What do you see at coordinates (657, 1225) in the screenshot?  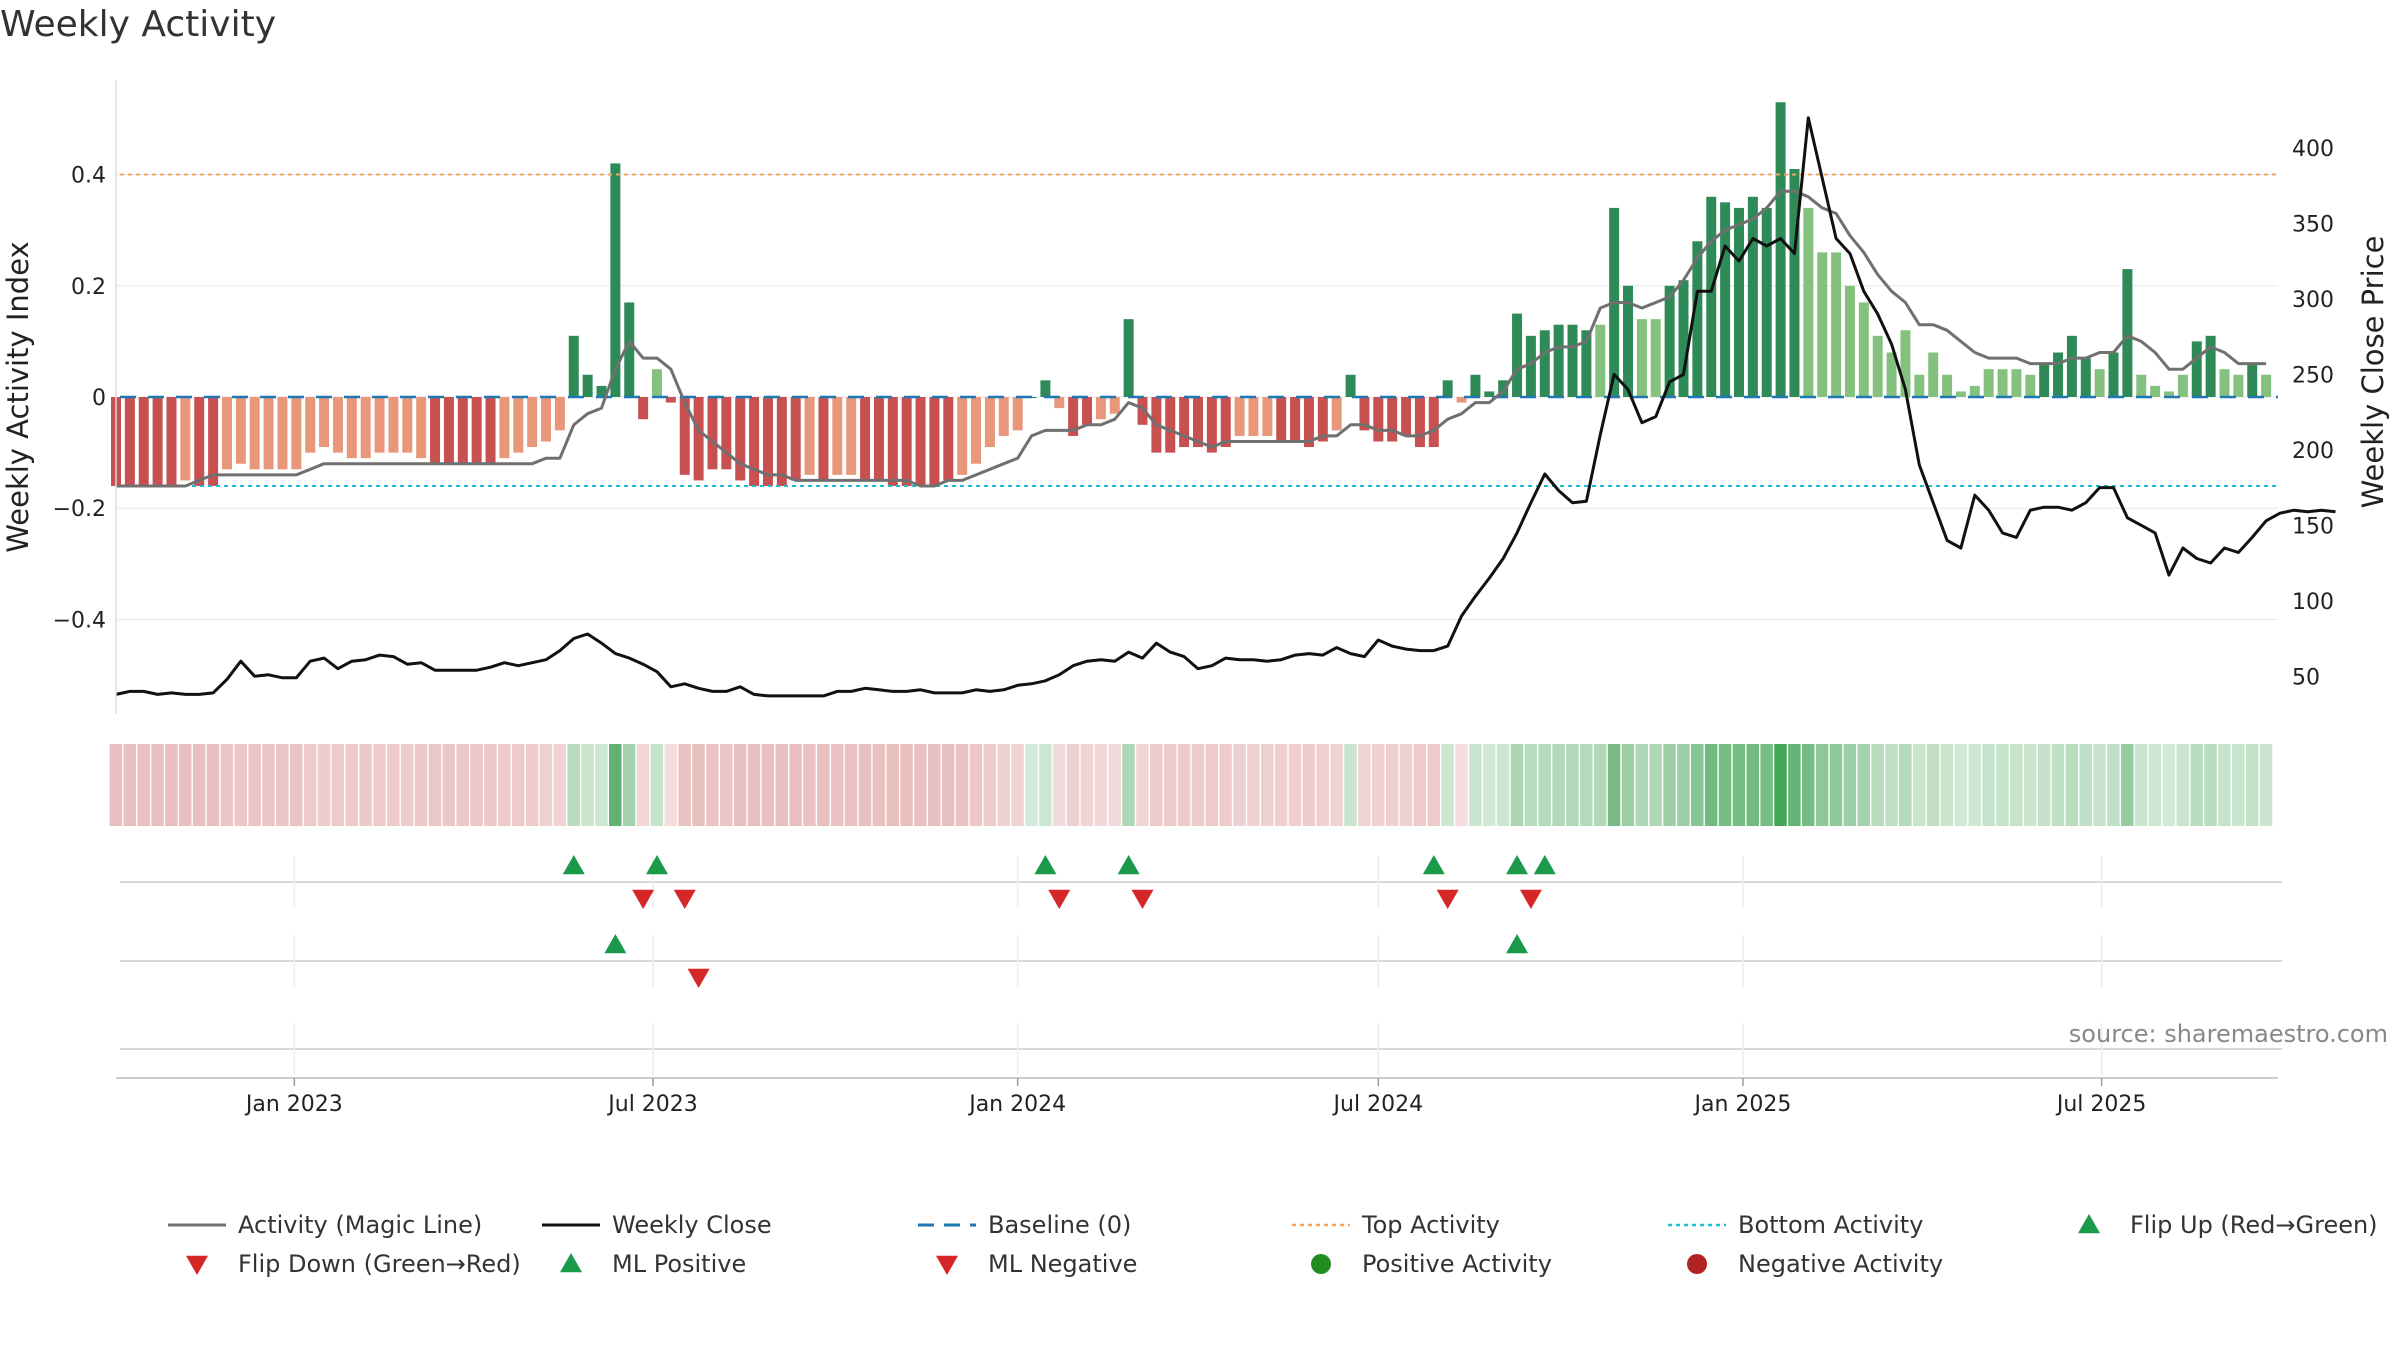 I see `legend-item: Weekly Close` at bounding box center [657, 1225].